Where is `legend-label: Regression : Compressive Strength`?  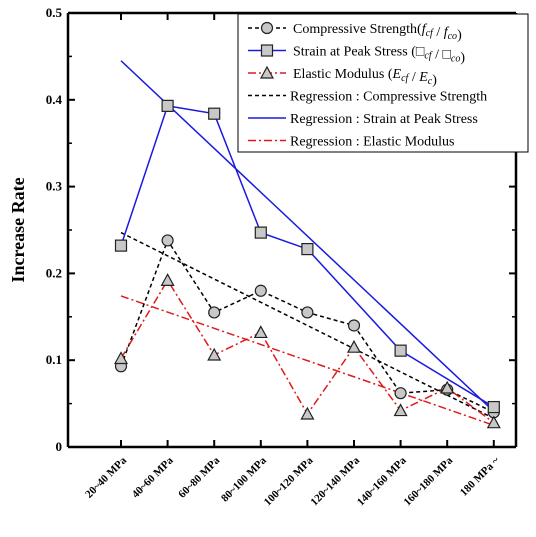
legend-label: Regression : Compressive Strength is located at coordinates (388, 97).